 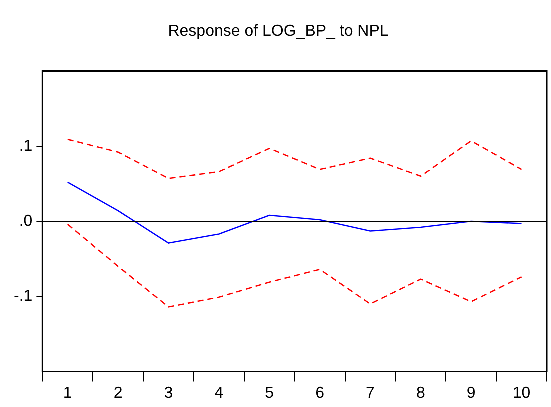 What do you see at coordinates (320, 393) in the screenshot?
I see `x-tick-label: 6` at bounding box center [320, 393].